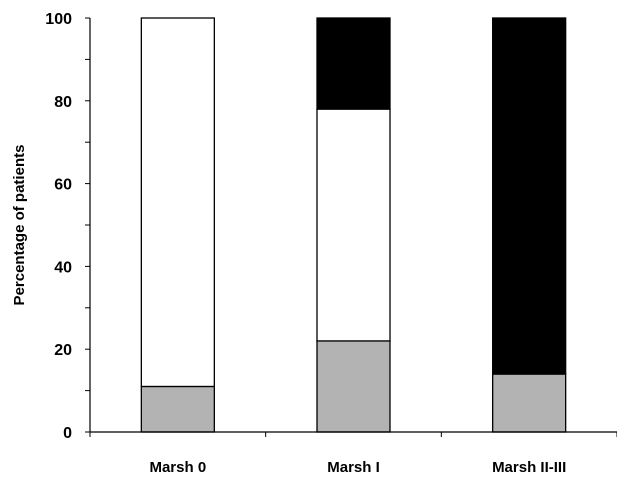  What do you see at coordinates (177, 467) in the screenshot?
I see `x-tick-label: Marsh 0` at bounding box center [177, 467].